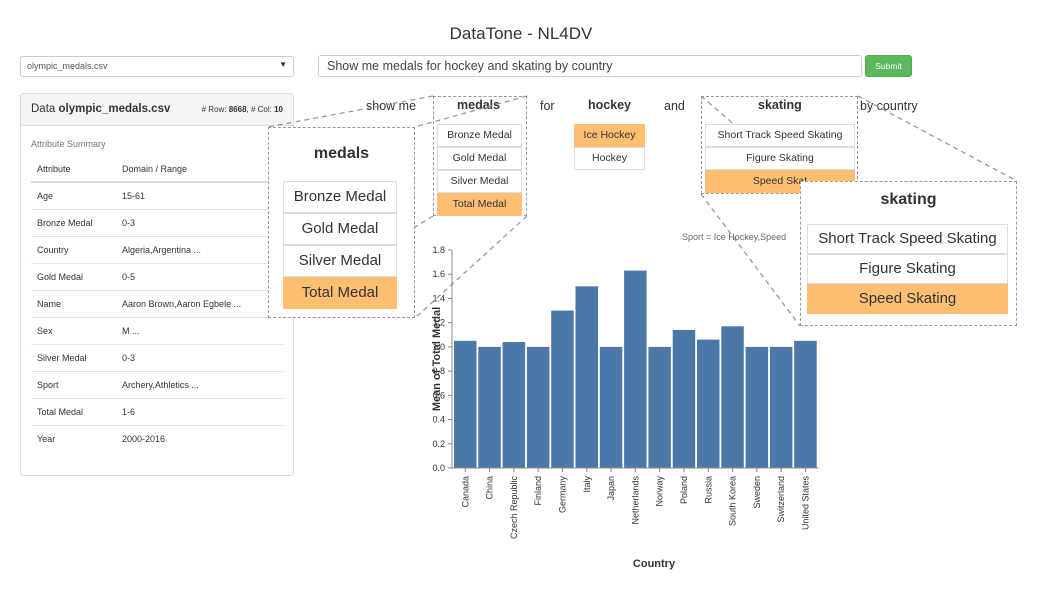  Describe the element at coordinates (46, 439) in the screenshot. I see `attribute-name: Year` at that location.